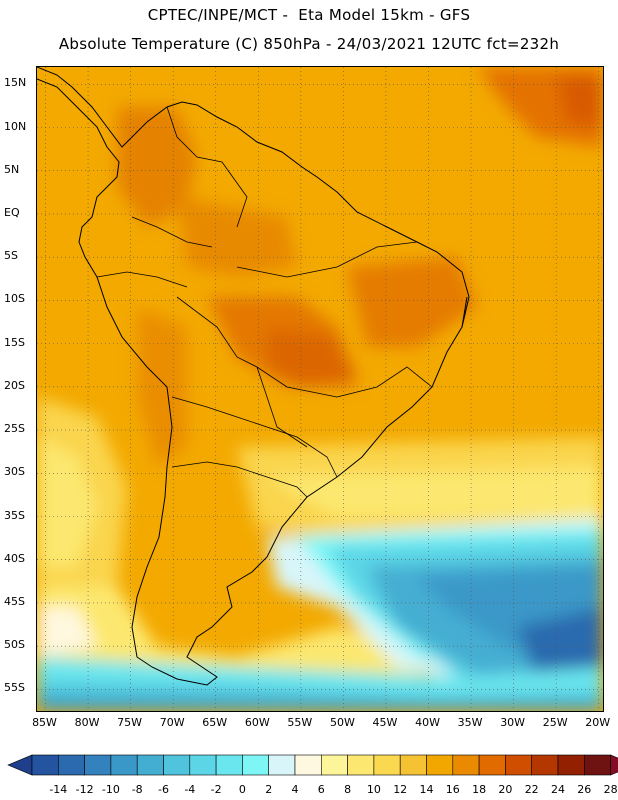 This screenshot has height=800, width=618. What do you see at coordinates (15, 126) in the screenshot?
I see `lat-label: 10N` at bounding box center [15, 126].